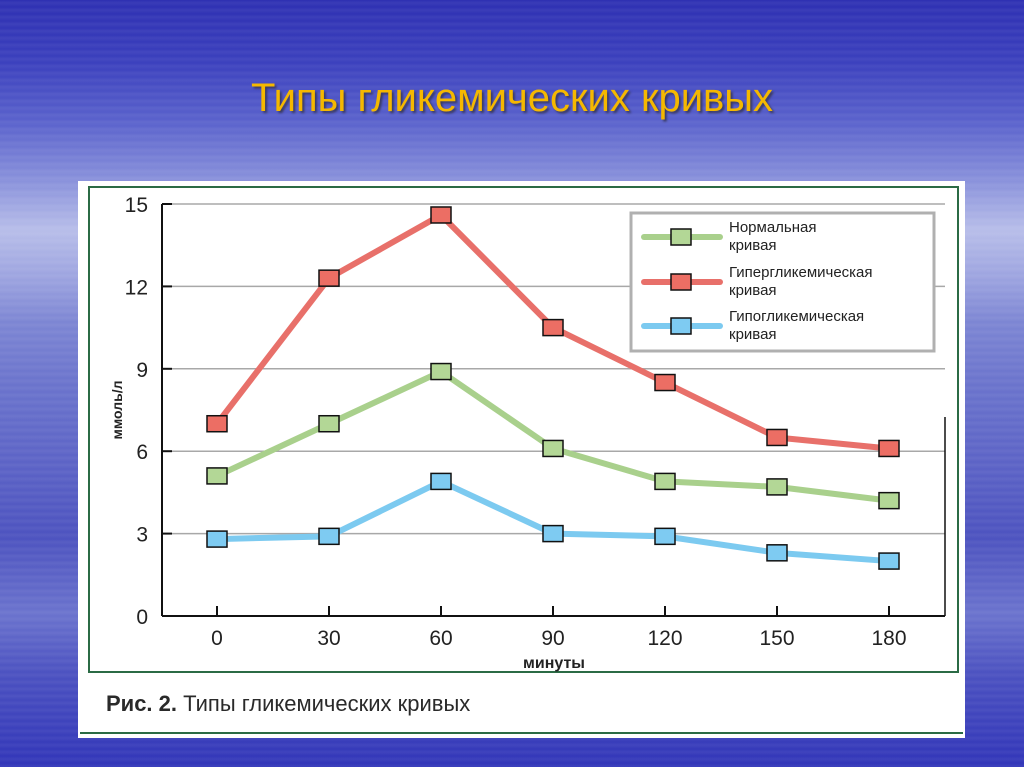 This screenshot has height=767, width=1024. I want to click on x-tick-label: 120, so click(664, 638).